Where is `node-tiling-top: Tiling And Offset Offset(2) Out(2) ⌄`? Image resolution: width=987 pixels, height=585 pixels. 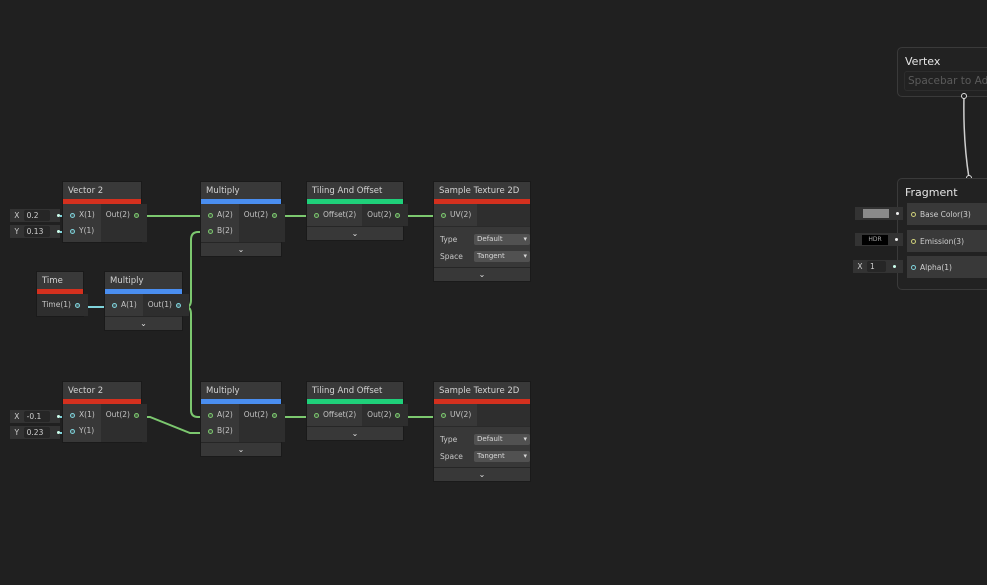
node-tiling-top: Tiling And Offset Offset(2) Out(2) ⌄ is located at coordinates (358, 211).